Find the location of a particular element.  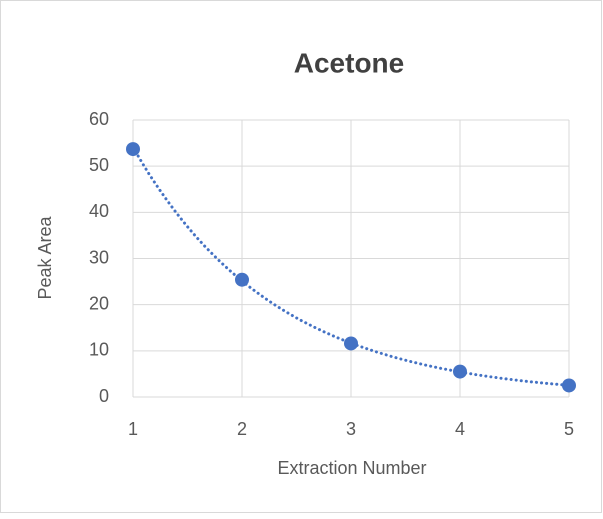

y-tick-label: 60 is located at coordinates (99, 119).